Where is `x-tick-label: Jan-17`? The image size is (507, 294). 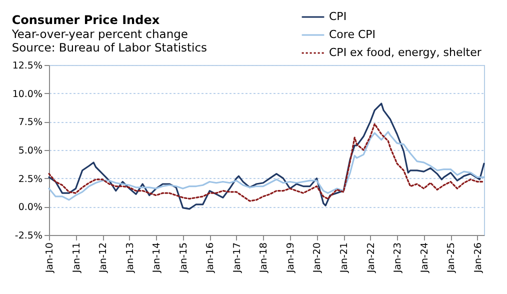 x-tick-label: Jan-17 is located at coordinates (237, 258).